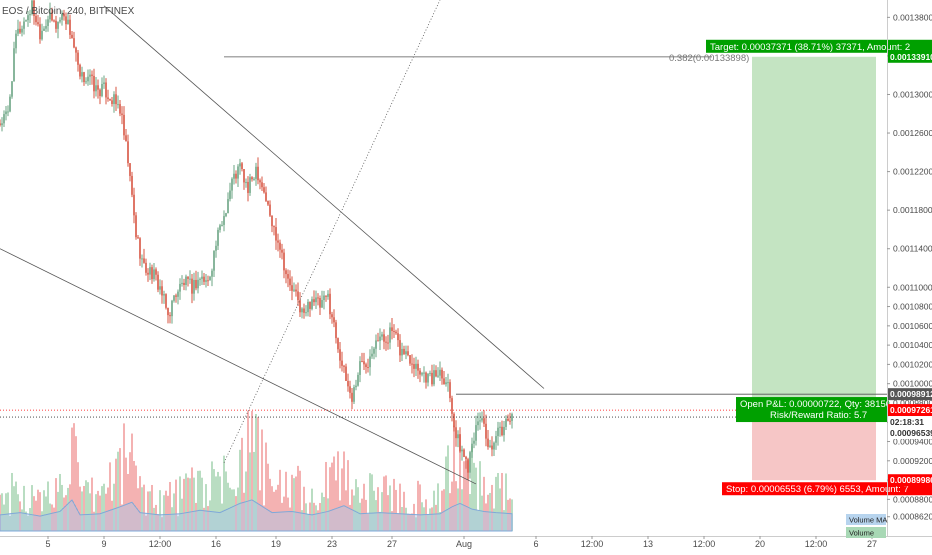 The height and width of the screenshot is (555, 932). What do you see at coordinates (332, 544) in the screenshot?
I see `time-tick-label: 23` at bounding box center [332, 544].